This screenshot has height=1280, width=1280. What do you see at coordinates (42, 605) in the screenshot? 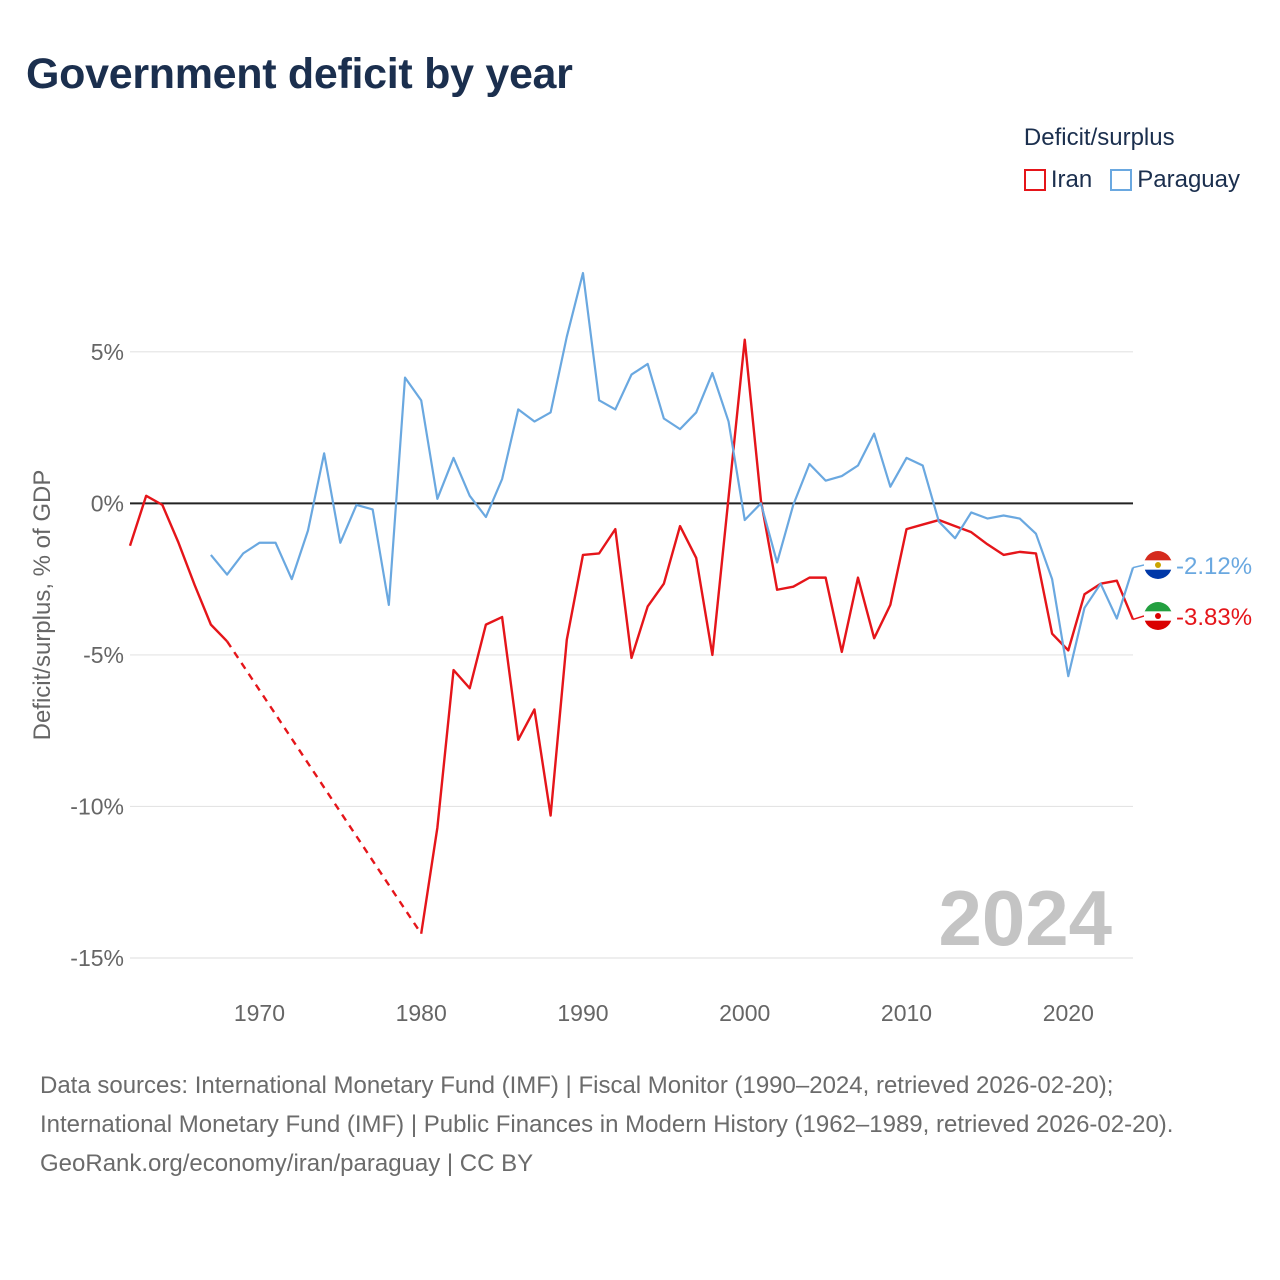
I see `y-axis-label: Deficit/surplus, % of GDP` at bounding box center [42, 605].